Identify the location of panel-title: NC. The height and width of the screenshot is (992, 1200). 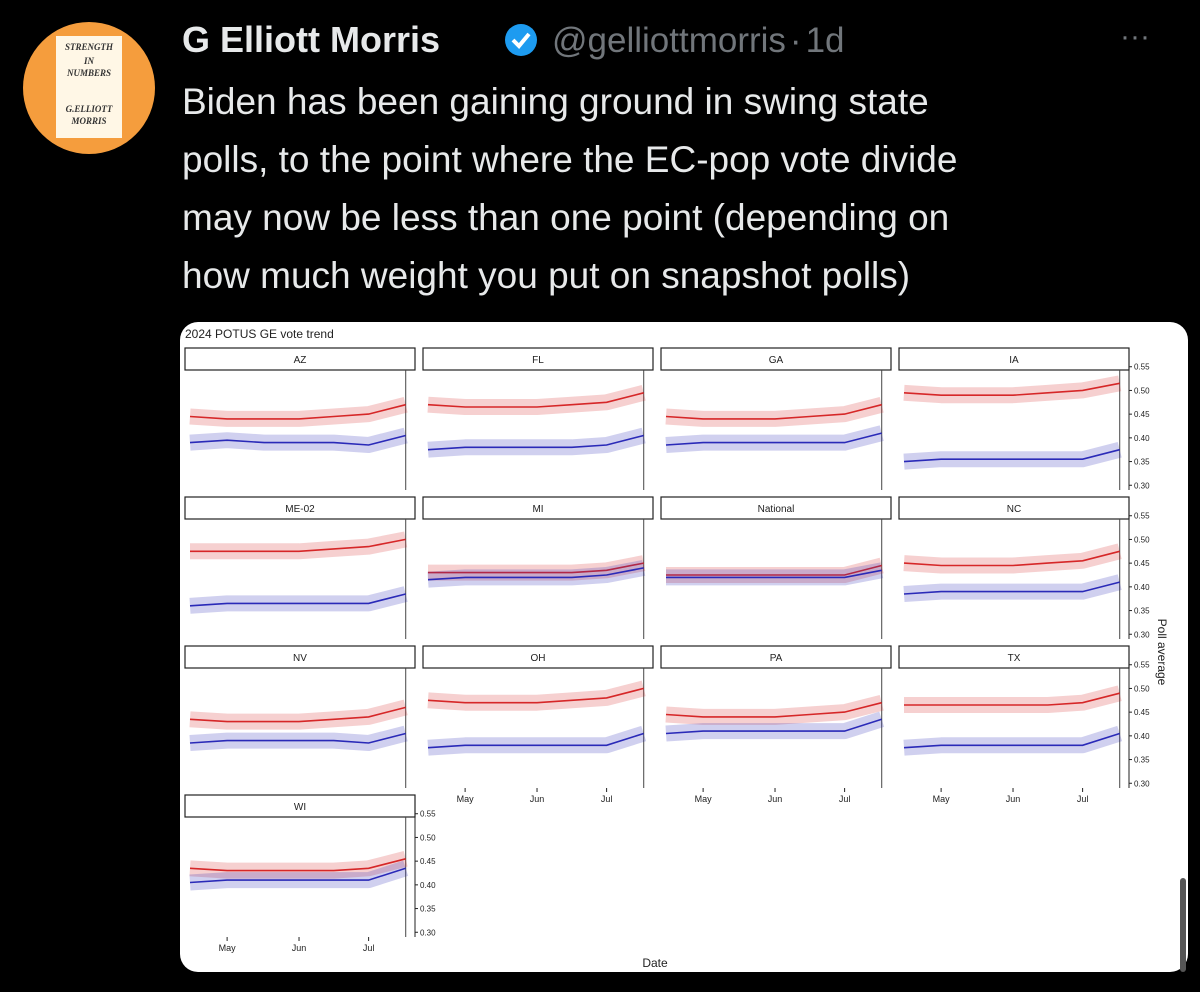
(1014, 509).